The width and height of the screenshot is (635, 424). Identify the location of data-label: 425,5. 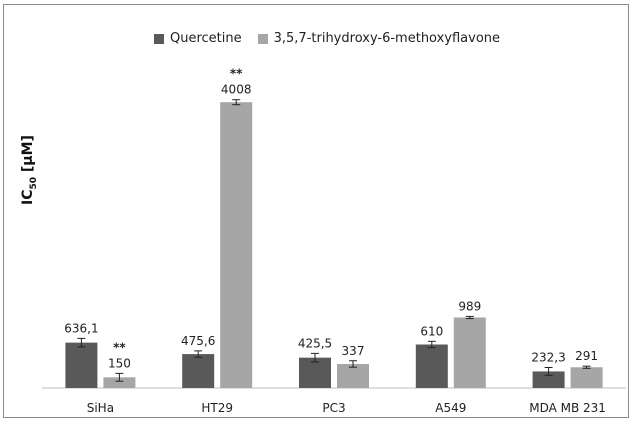
(315, 343).